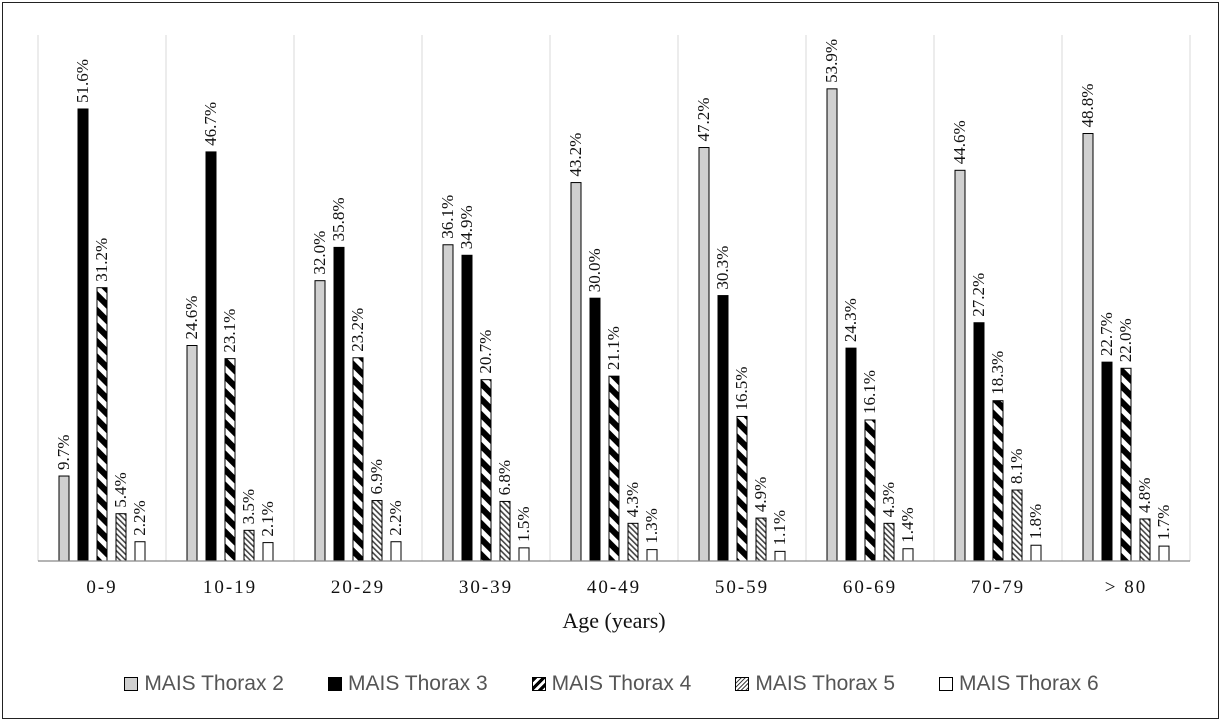 Image resolution: width=1223 pixels, height=723 pixels. What do you see at coordinates (1144, 495) in the screenshot?
I see `data-label: 4.8%` at bounding box center [1144, 495].